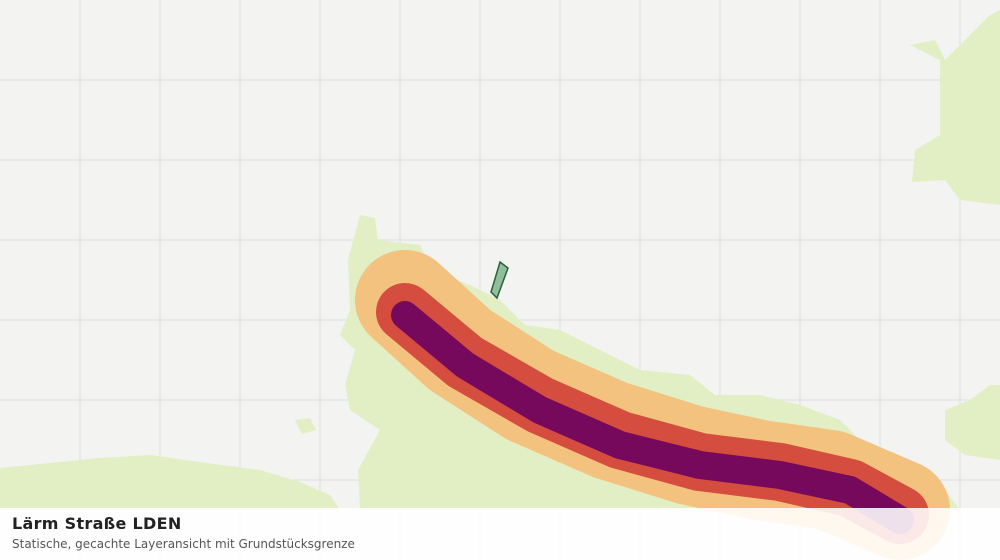 The width and height of the screenshot is (1000, 560). I want to click on parcel-boundary, so click(499, 280).